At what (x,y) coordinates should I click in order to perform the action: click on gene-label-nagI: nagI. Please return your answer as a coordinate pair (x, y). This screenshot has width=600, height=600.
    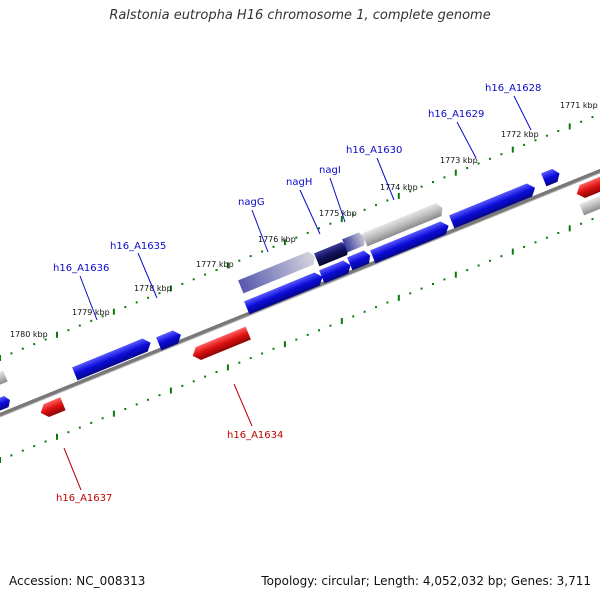
    Looking at the image, I should click on (330, 170).